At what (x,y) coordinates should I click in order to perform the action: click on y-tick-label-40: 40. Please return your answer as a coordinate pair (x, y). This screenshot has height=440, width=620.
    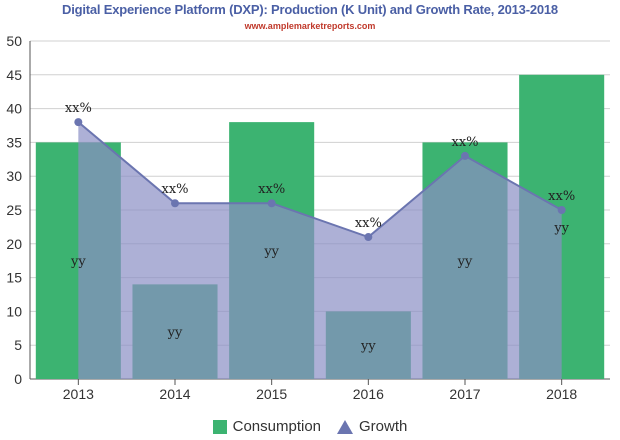
    Looking at the image, I should click on (14, 109).